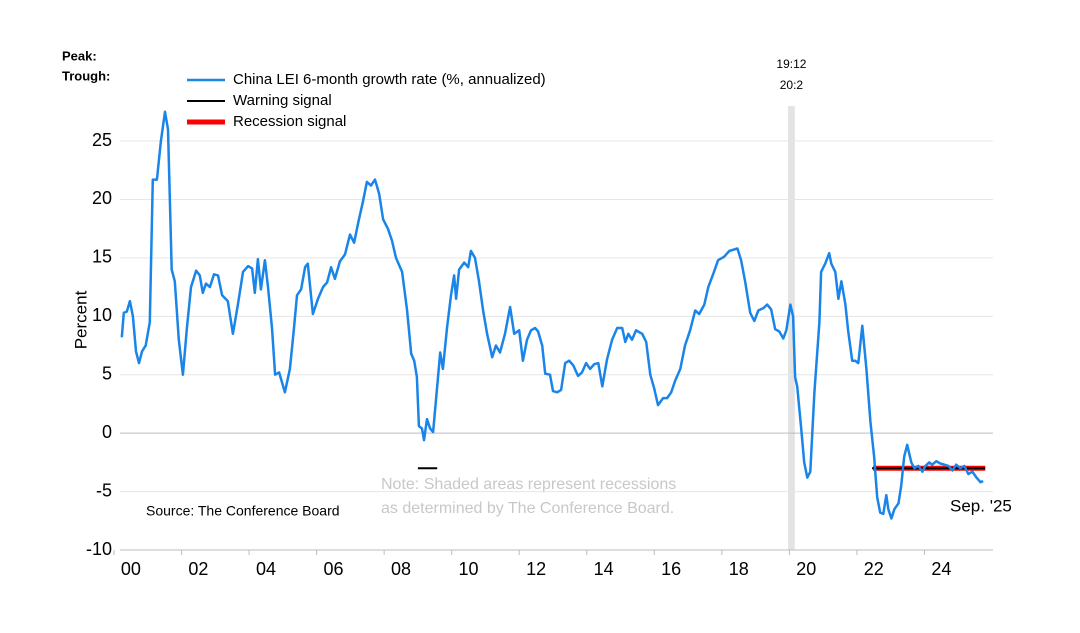 Image resolution: width=1080 pixels, height=633 pixels. Describe the element at coordinates (527, 508) in the screenshot. I see `note: as determined by The Conference Board.` at that location.